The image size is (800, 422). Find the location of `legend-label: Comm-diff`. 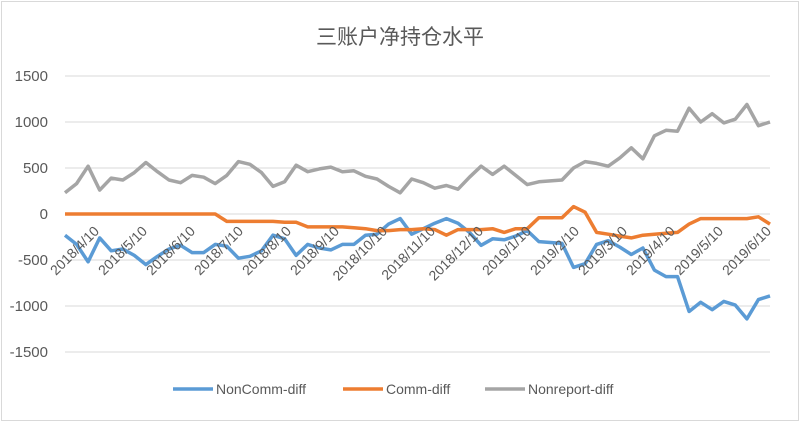

legend-label: Comm-diff is located at coordinates (418, 389).